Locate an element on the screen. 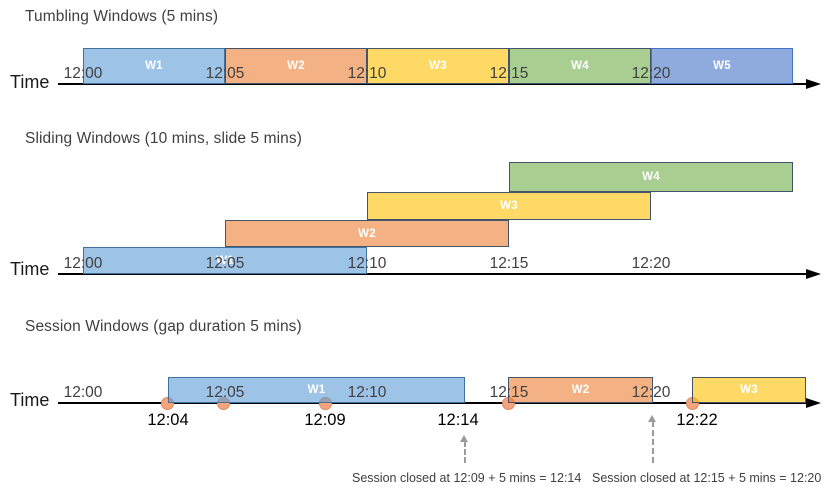 This screenshot has height=498, width=829. tumbling-windows-title: Tumbling Windows (5 mins) is located at coordinates (122, 16).